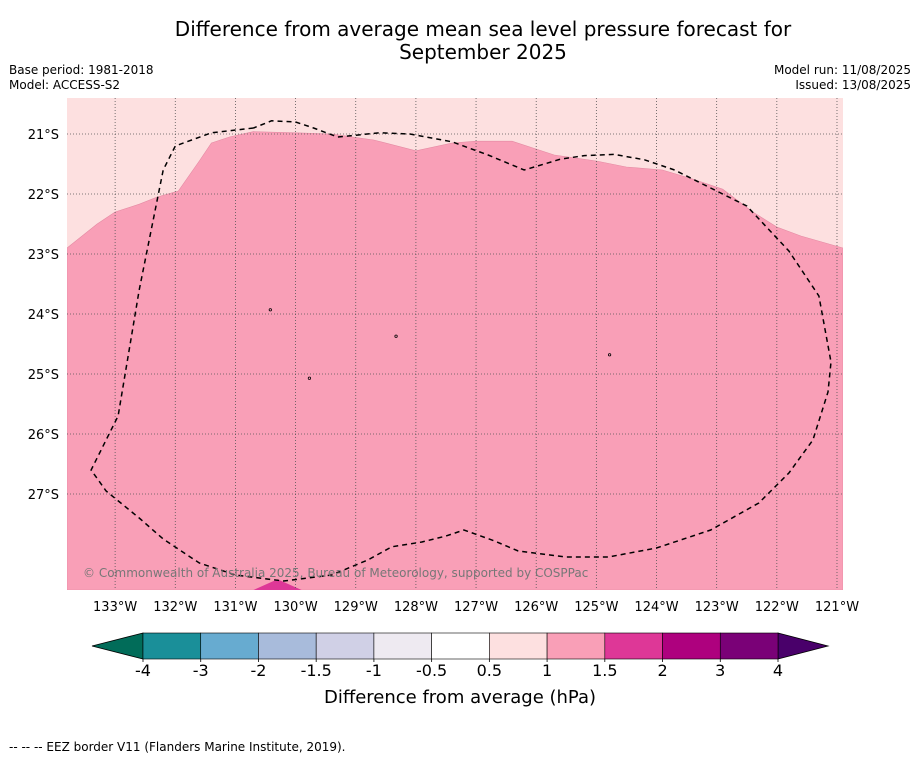 Image resolution: width=919 pixels, height=758 pixels. I want to click on title-line-2: September 2025, so click(483, 52).